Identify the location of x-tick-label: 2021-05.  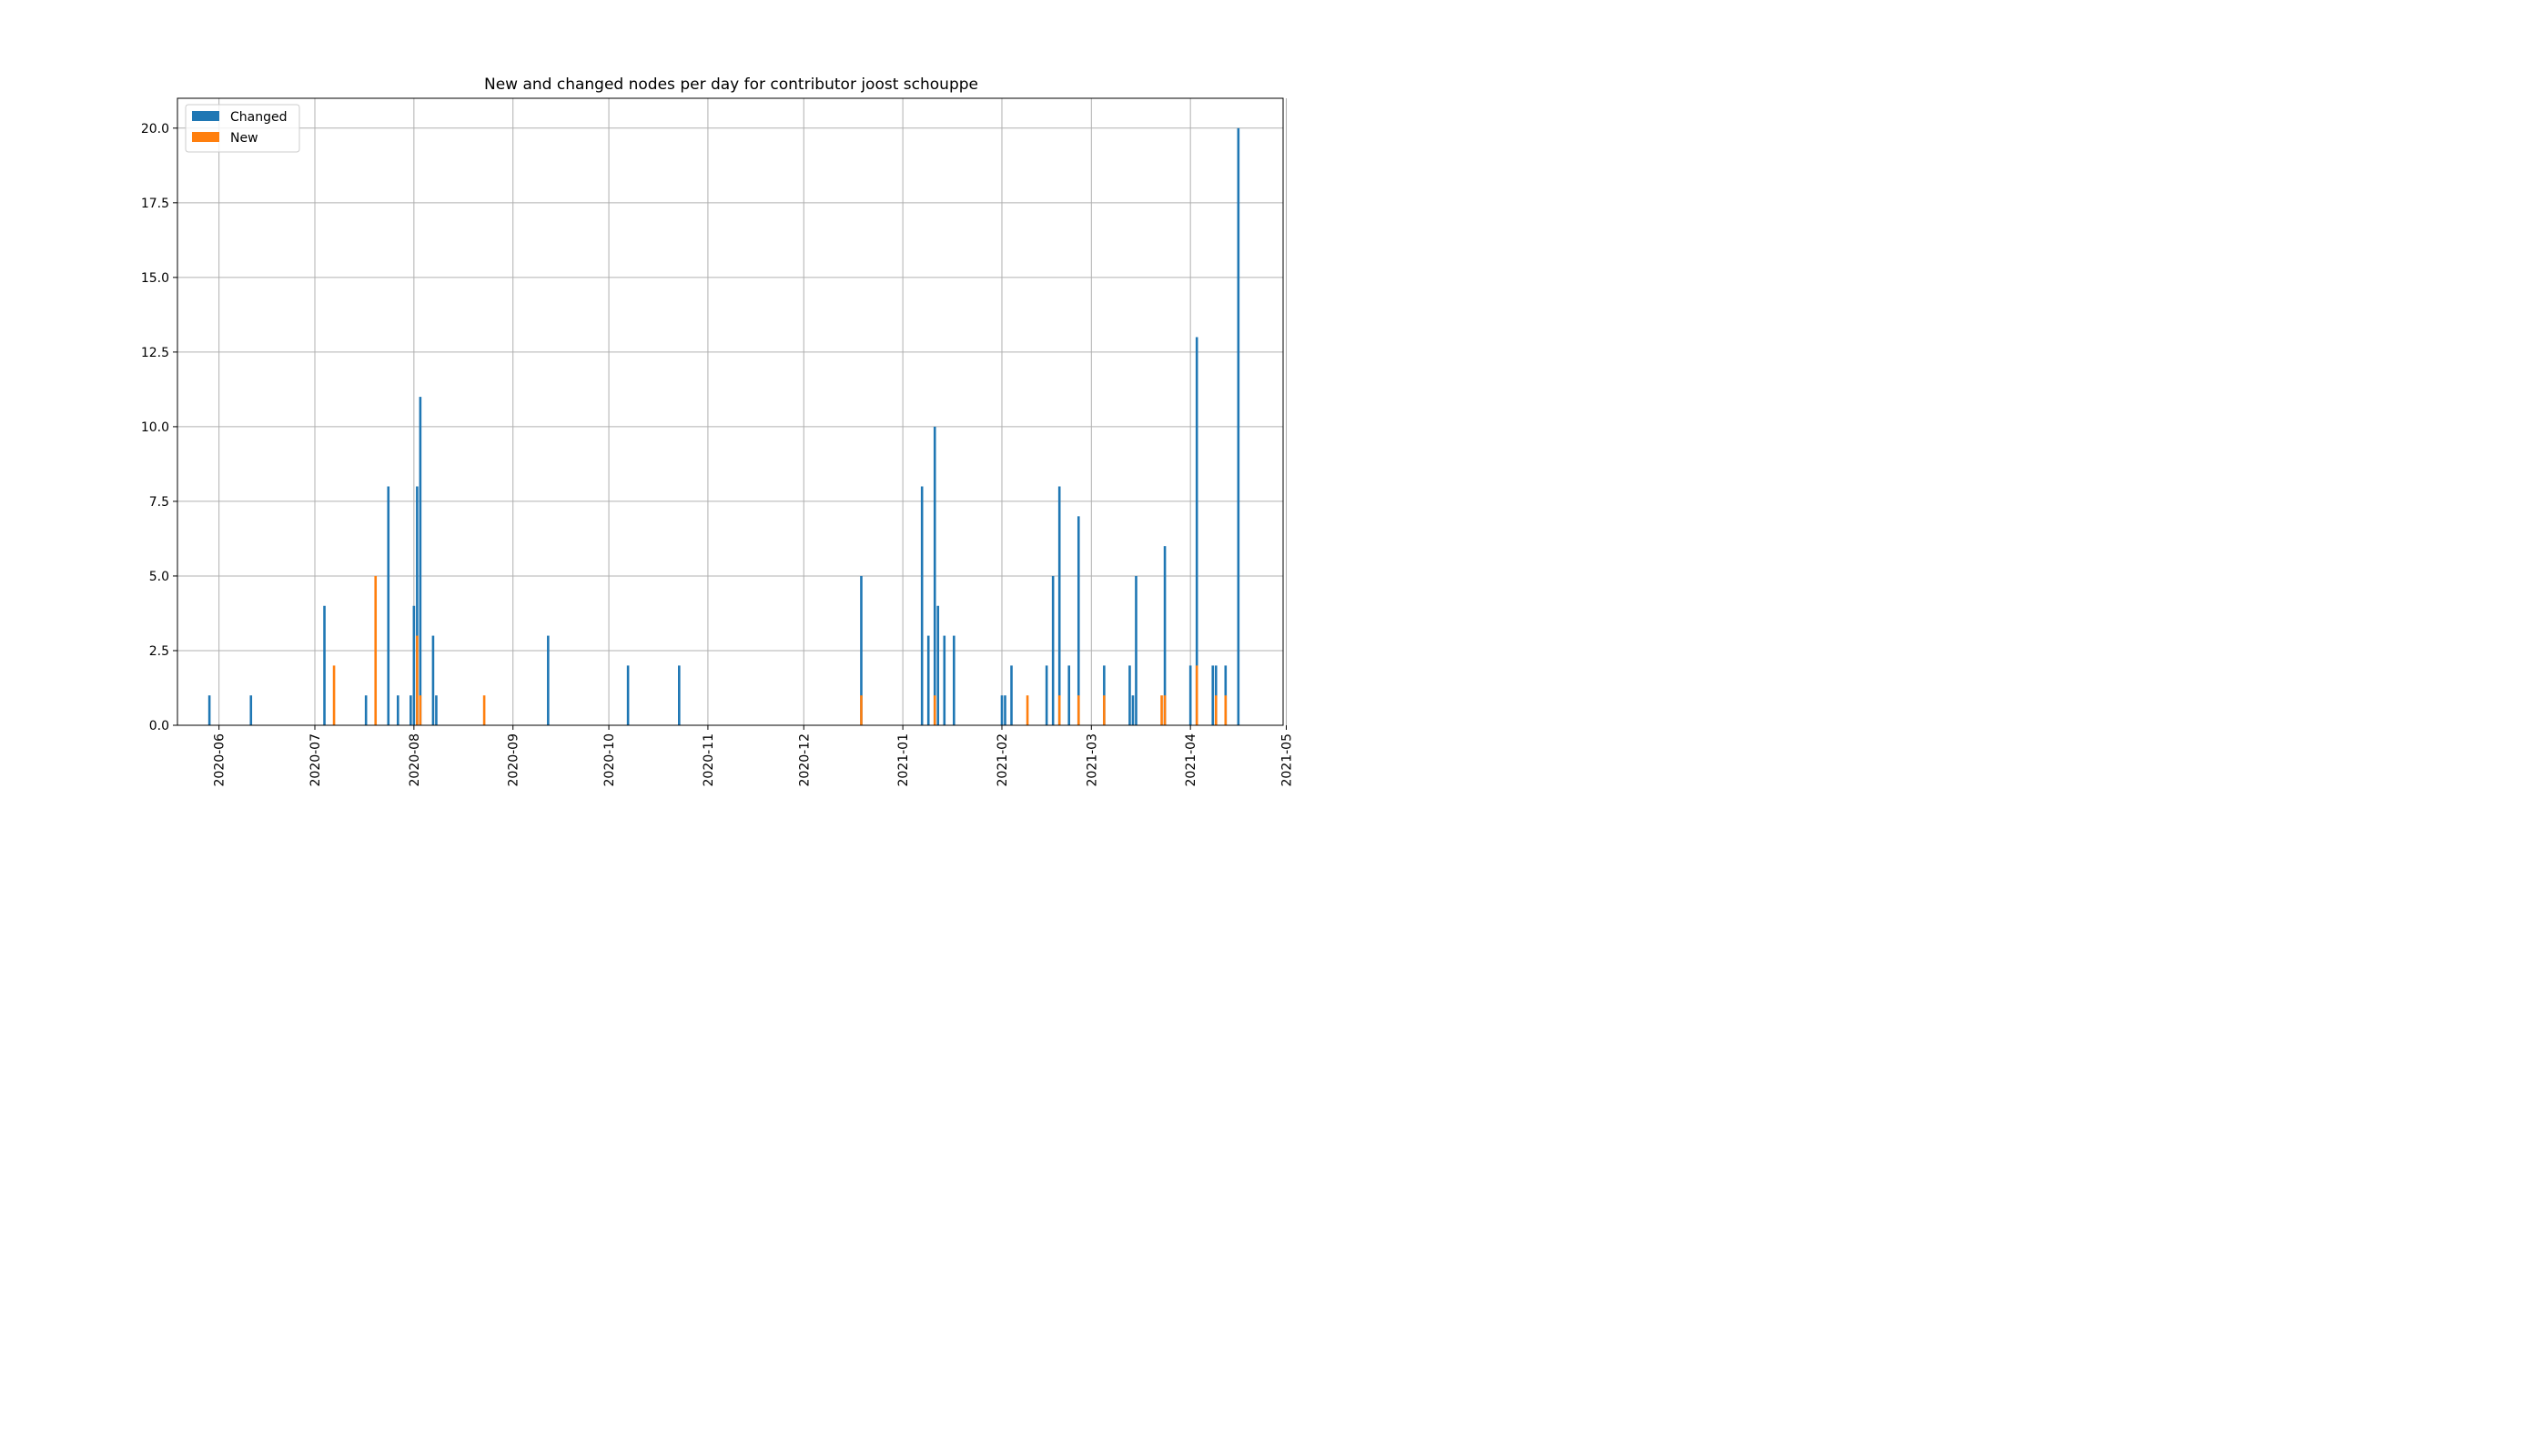
(1288, 760).